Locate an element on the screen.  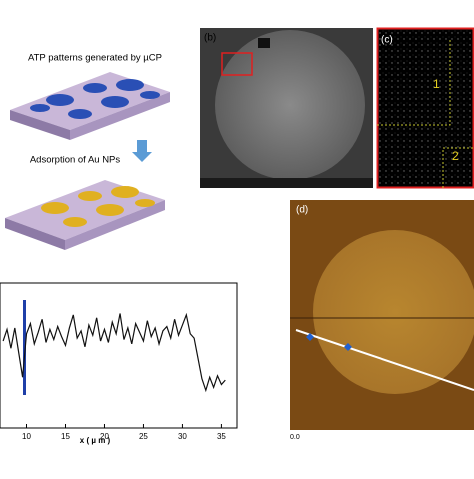
sem-image is located at coordinates (286, 108).